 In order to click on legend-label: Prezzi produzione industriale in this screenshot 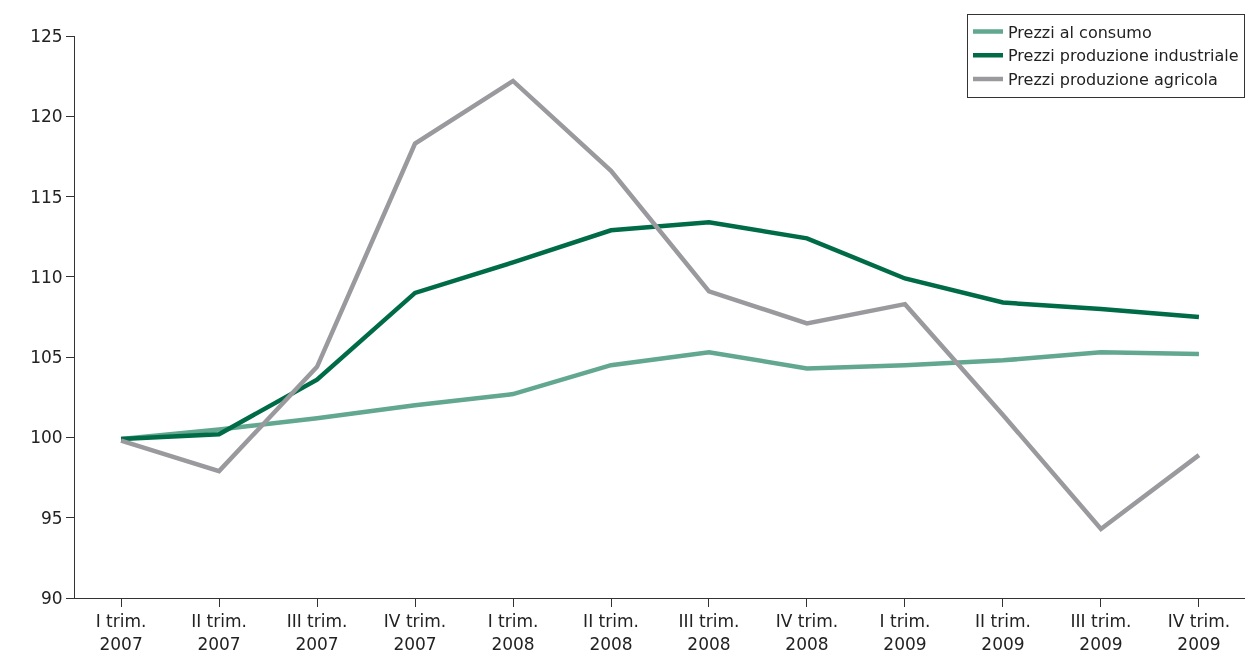, I will do `click(1123, 56)`.